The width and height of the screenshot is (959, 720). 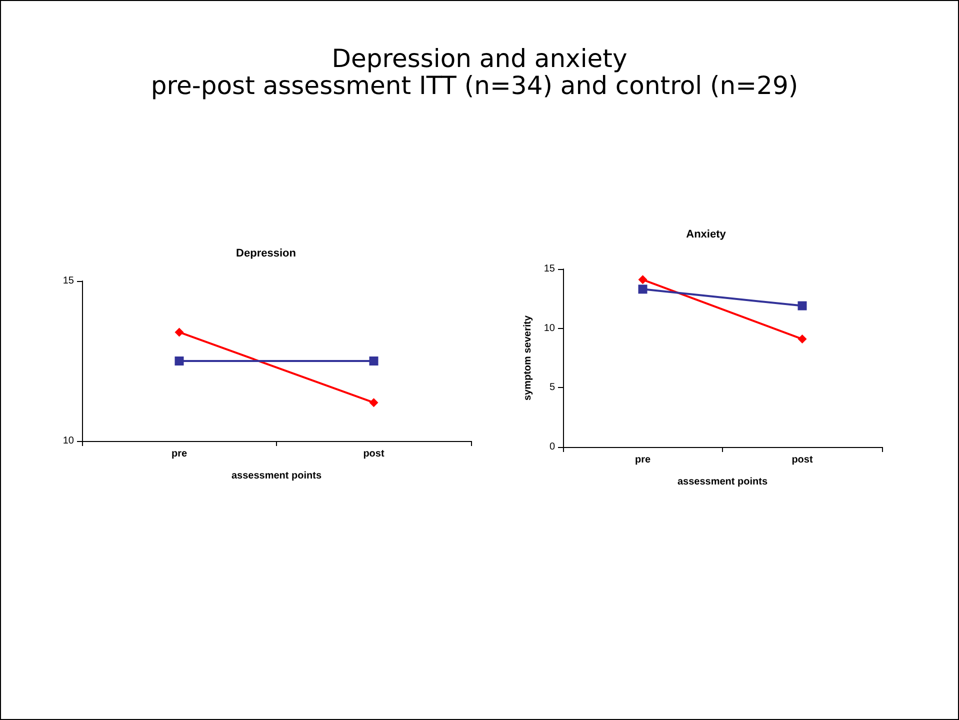 I want to click on y-axis-title: symptom severity, so click(x=528, y=358).